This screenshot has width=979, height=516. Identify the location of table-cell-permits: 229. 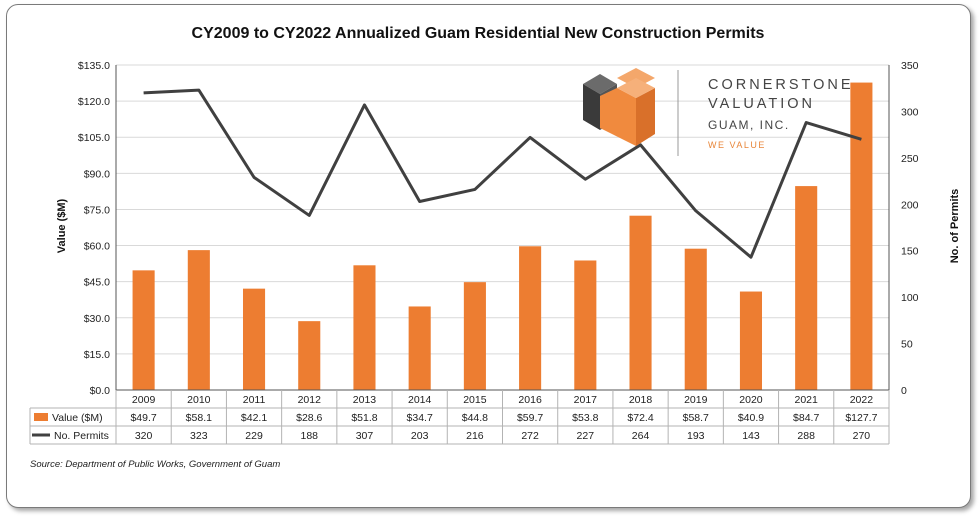
(254, 436).